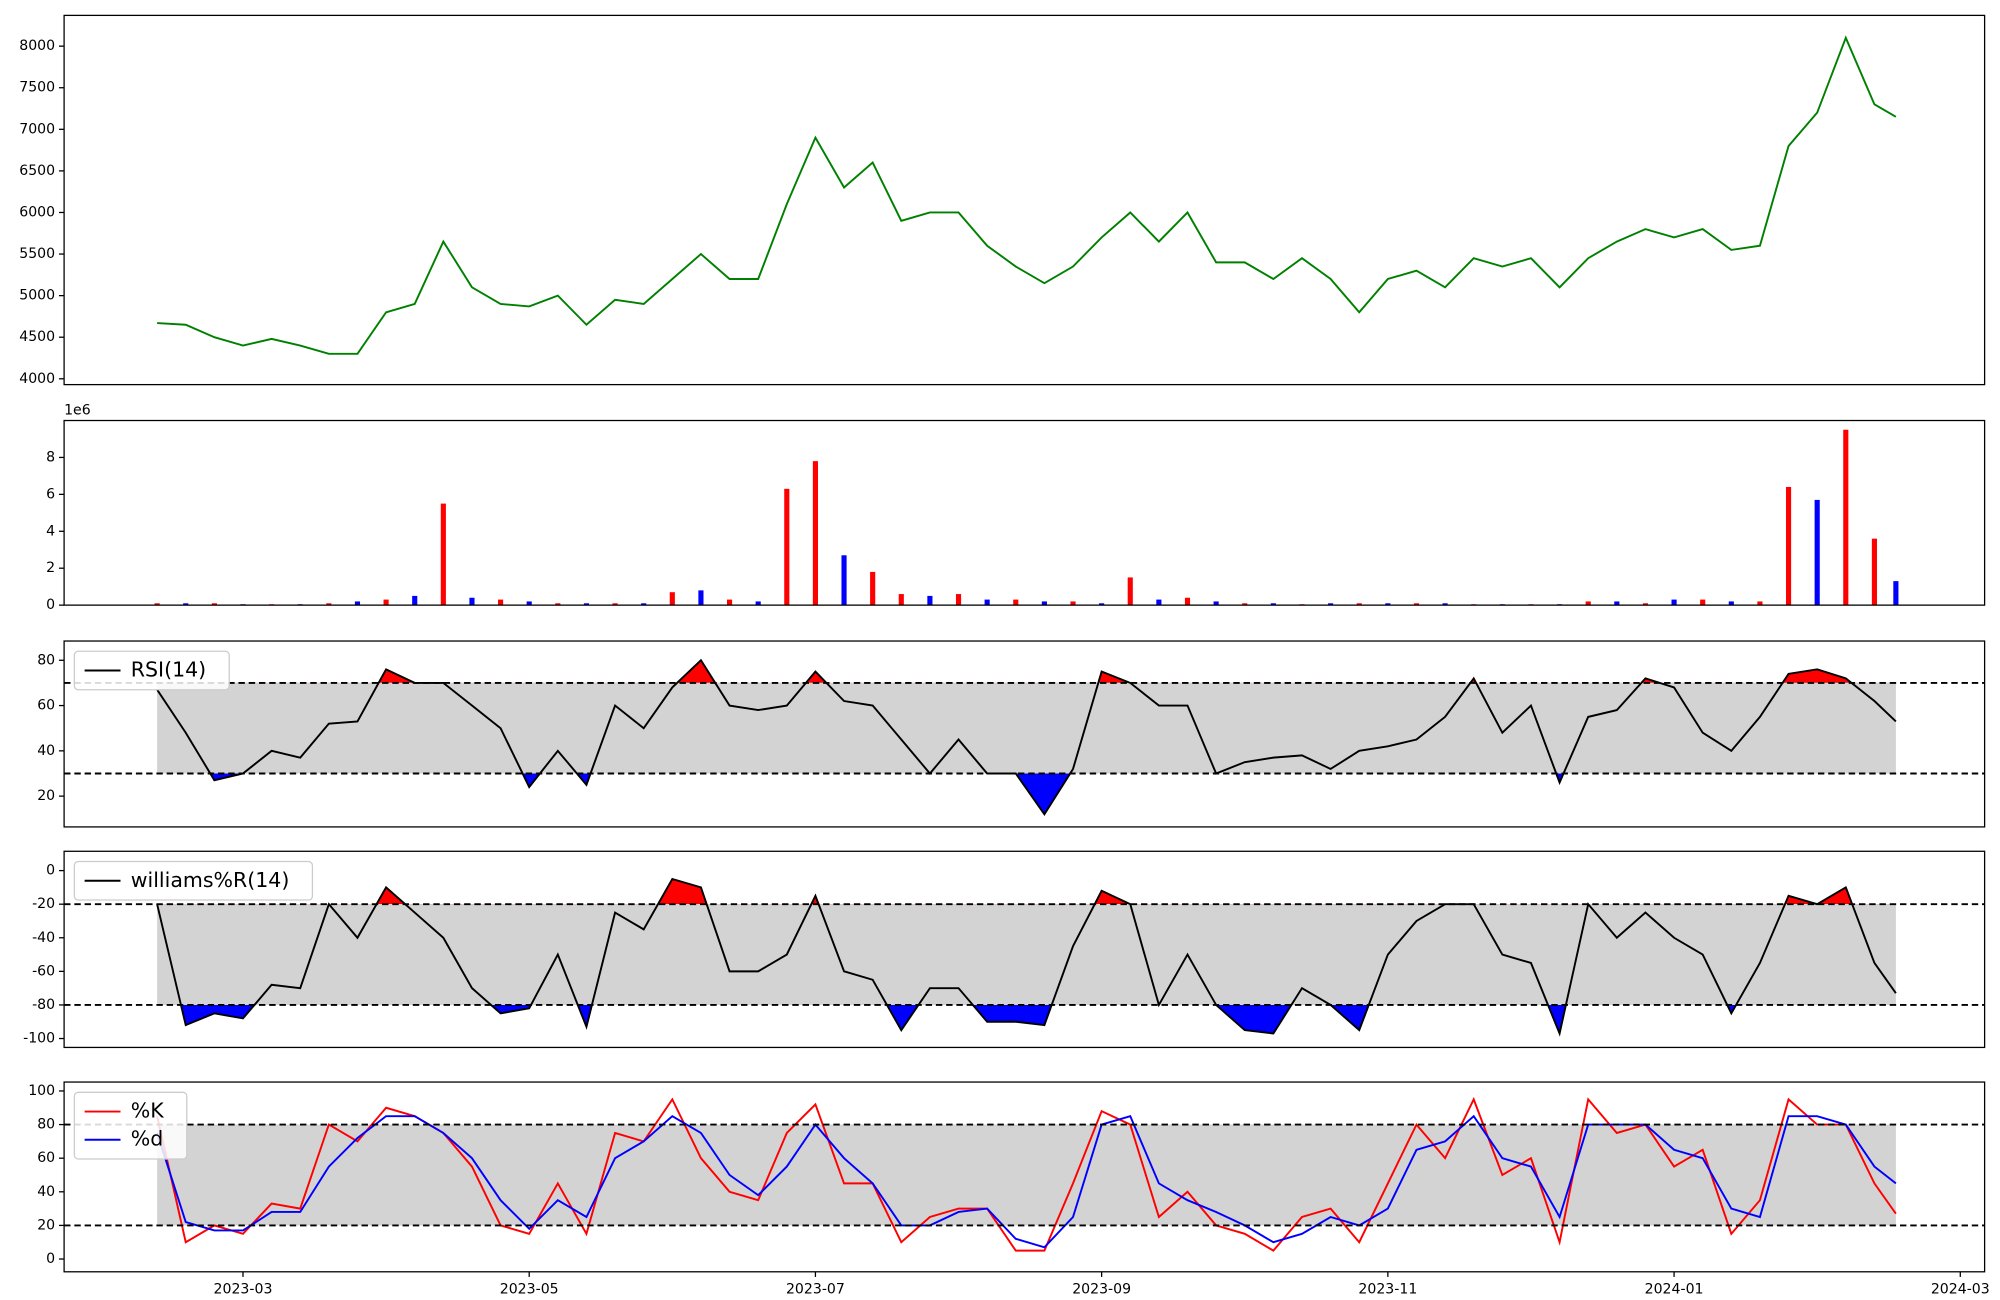 The width and height of the screenshot is (2000, 1300). Describe the element at coordinates (37, 379) in the screenshot. I see `y-tick-label: 4000` at that location.